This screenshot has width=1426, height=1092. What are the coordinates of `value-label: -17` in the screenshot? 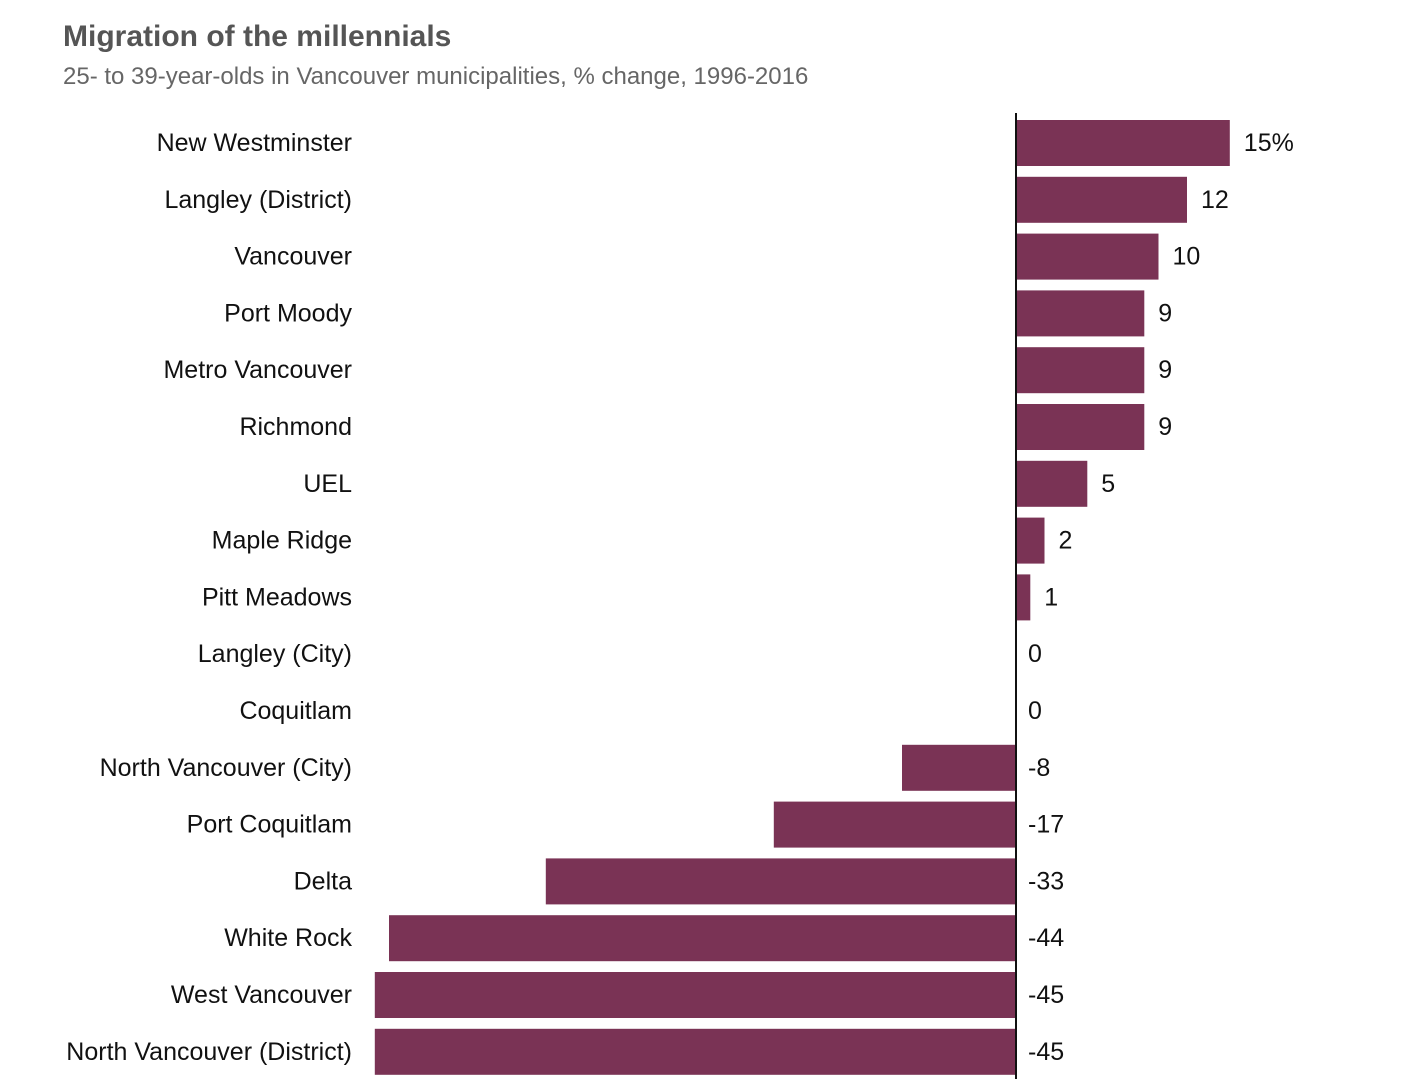 It's located at (1046, 825).